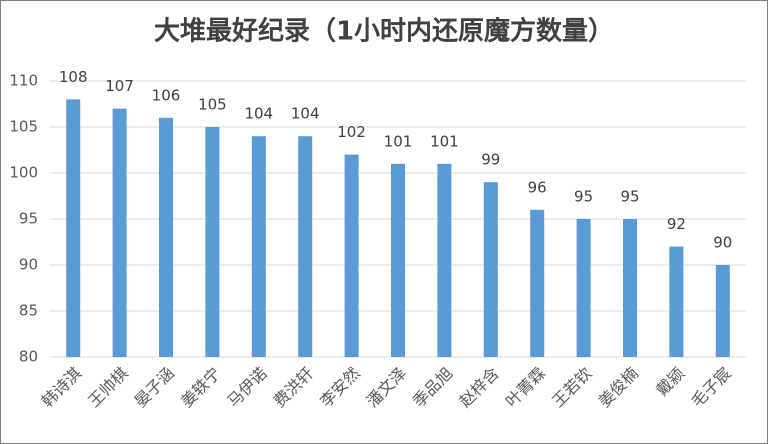 The image size is (768, 444). Describe the element at coordinates (23, 127) in the screenshot. I see `y-tick-label: 105` at that location.